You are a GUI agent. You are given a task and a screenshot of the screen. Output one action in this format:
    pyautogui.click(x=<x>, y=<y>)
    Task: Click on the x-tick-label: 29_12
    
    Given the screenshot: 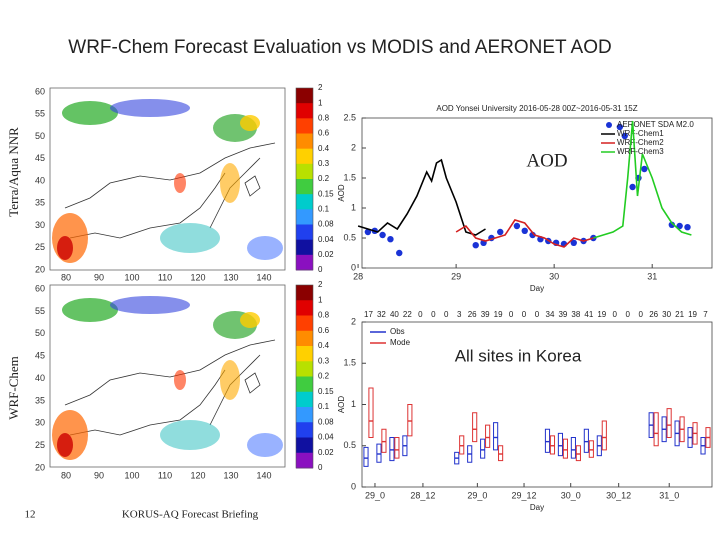 What is the action you would take?
    pyautogui.click(x=524, y=495)
    